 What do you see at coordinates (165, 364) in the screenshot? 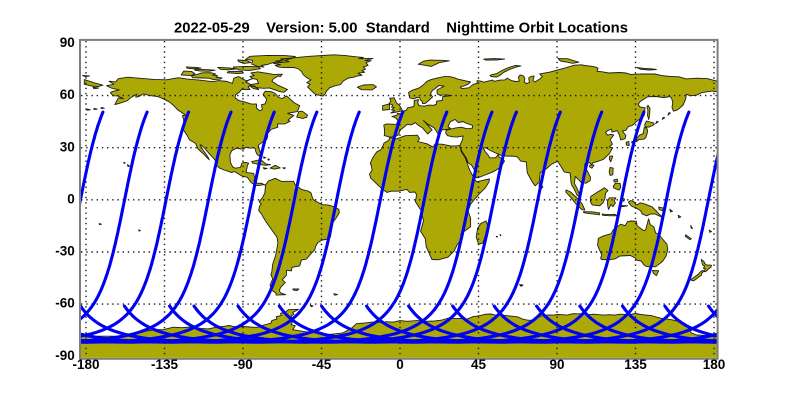
I see `svg-text: -135` at bounding box center [165, 364].